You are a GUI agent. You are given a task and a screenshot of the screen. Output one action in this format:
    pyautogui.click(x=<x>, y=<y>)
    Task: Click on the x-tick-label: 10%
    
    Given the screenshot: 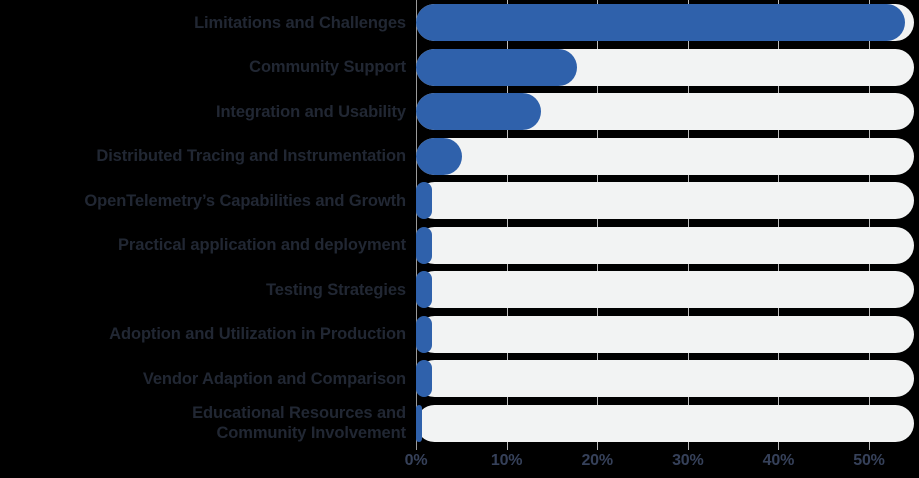 What is the action you would take?
    pyautogui.click(x=506, y=460)
    